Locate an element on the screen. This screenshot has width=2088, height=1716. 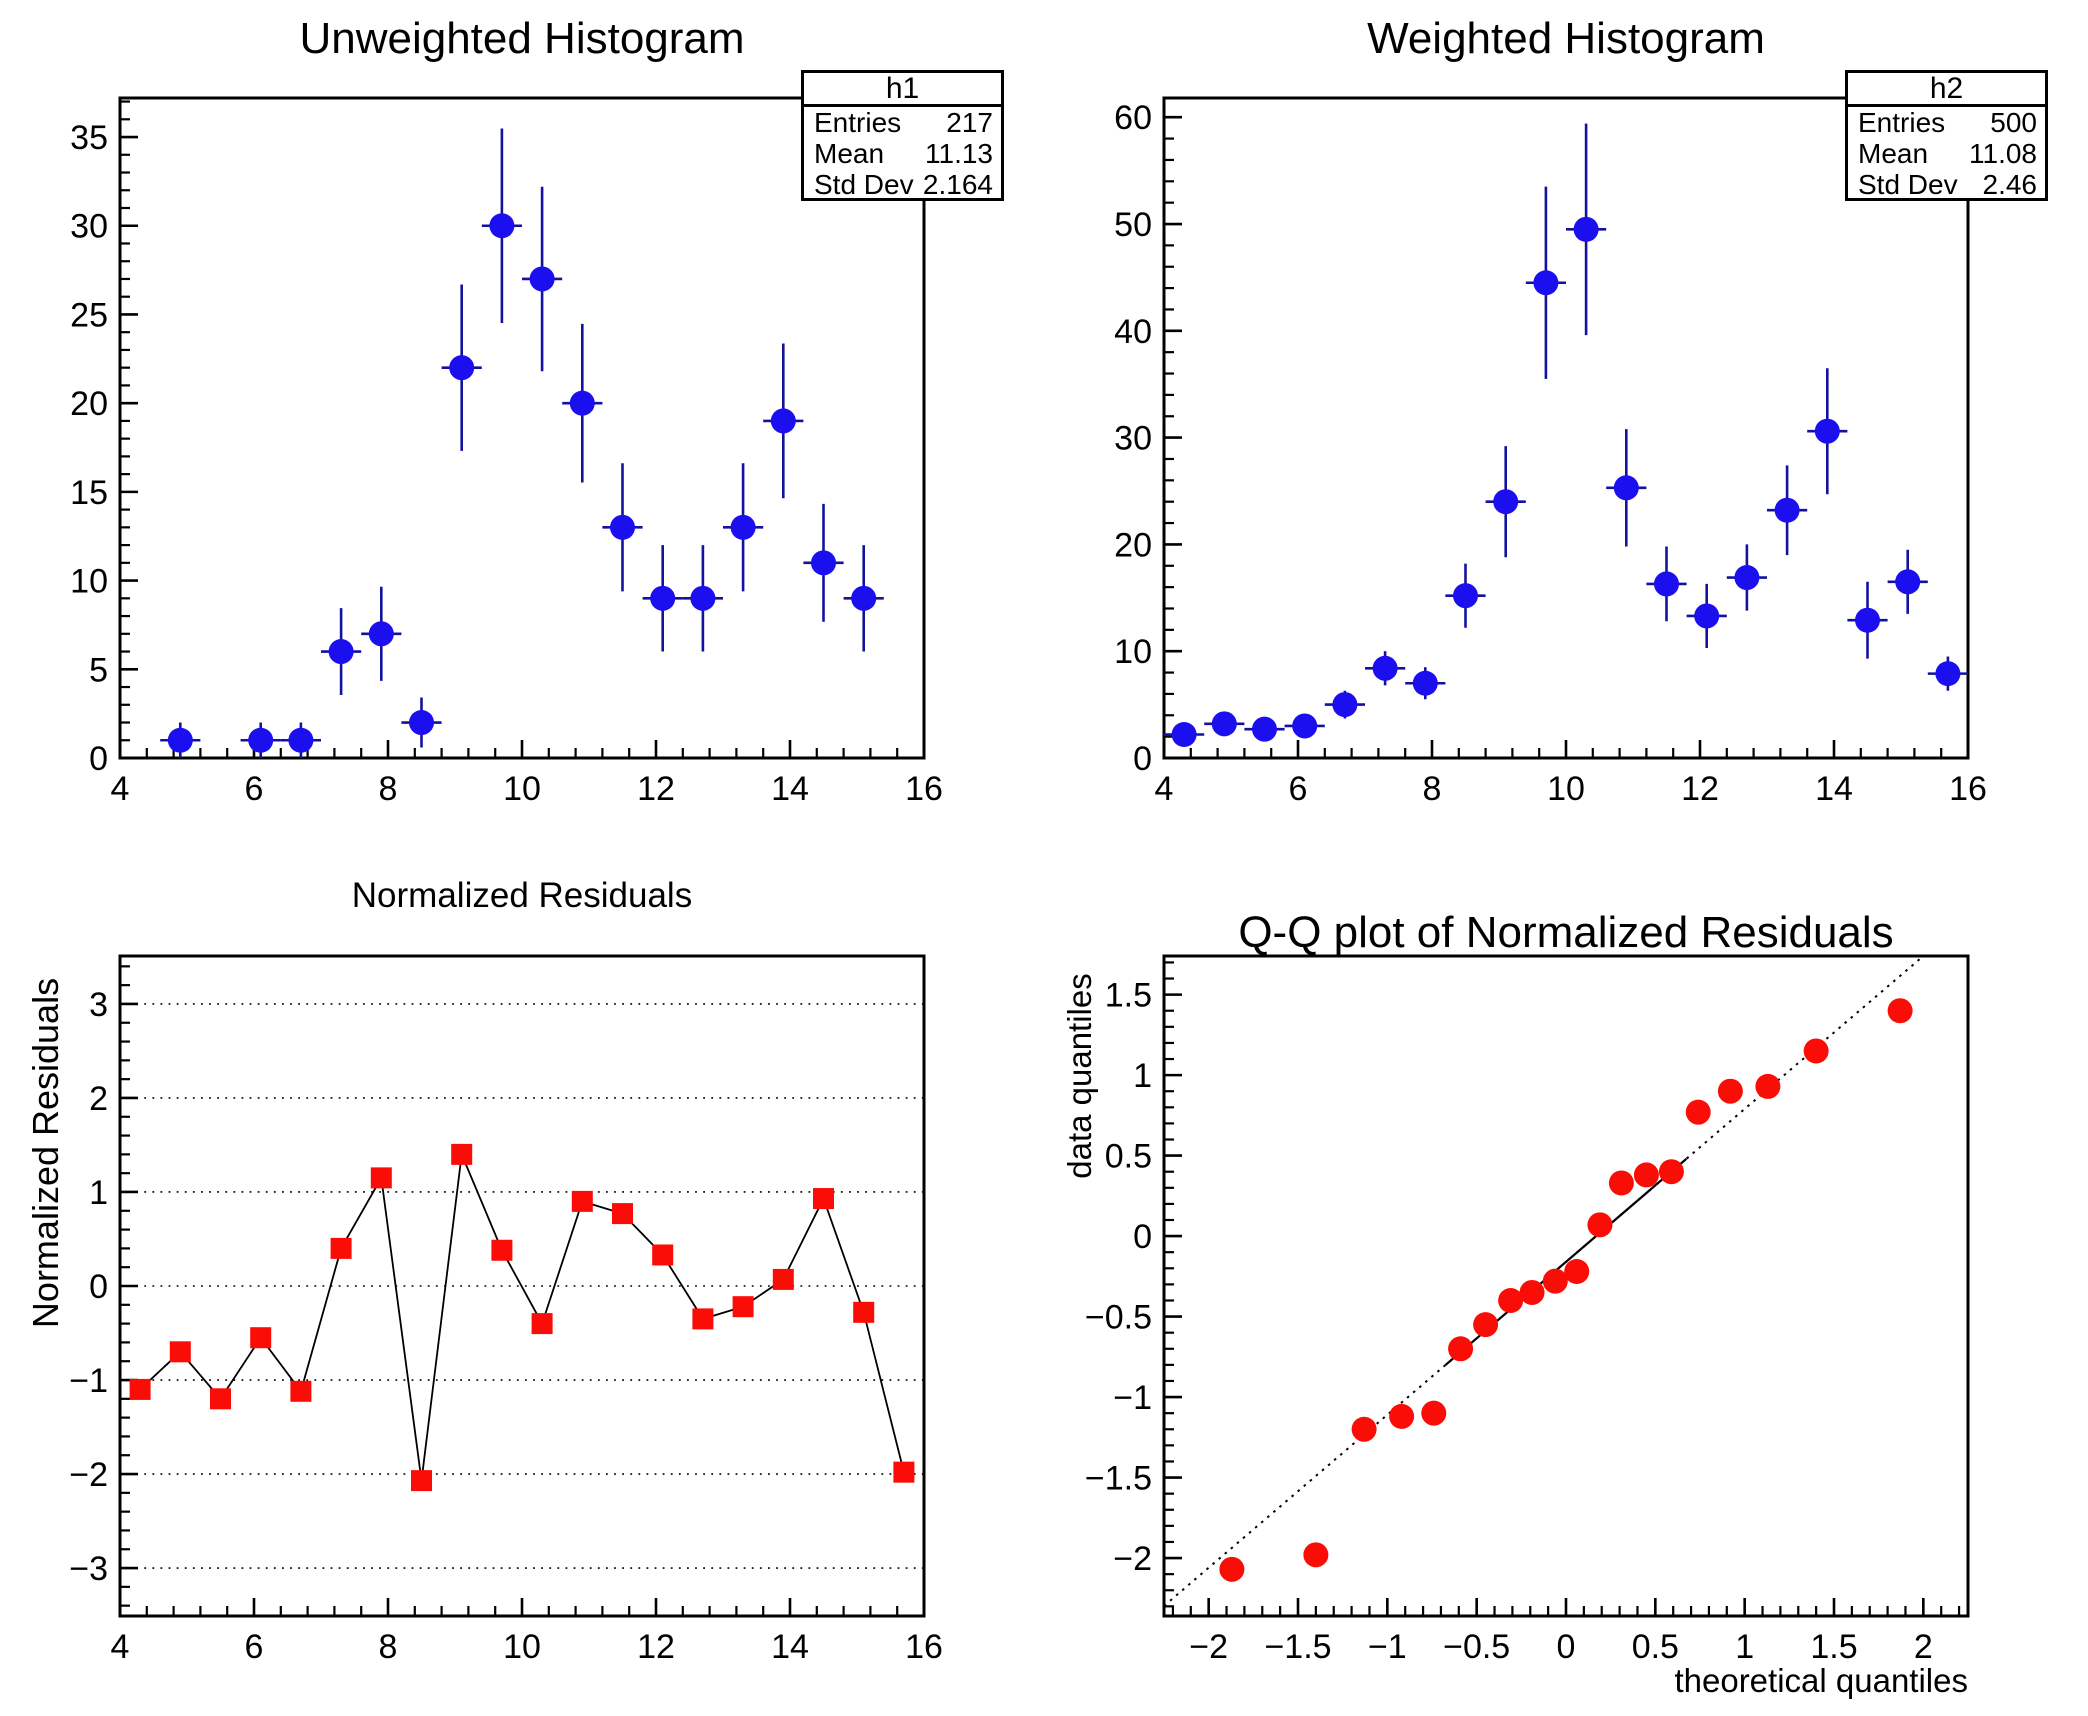
x-tick-label: 10 is located at coordinates (1566, 789).